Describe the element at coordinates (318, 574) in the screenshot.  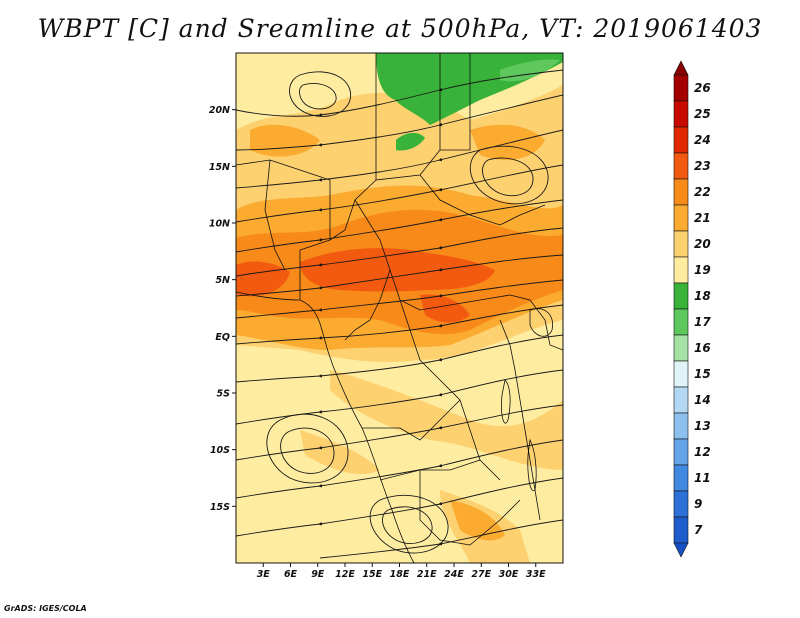
I see `lon-tick-label: 9E` at that location.